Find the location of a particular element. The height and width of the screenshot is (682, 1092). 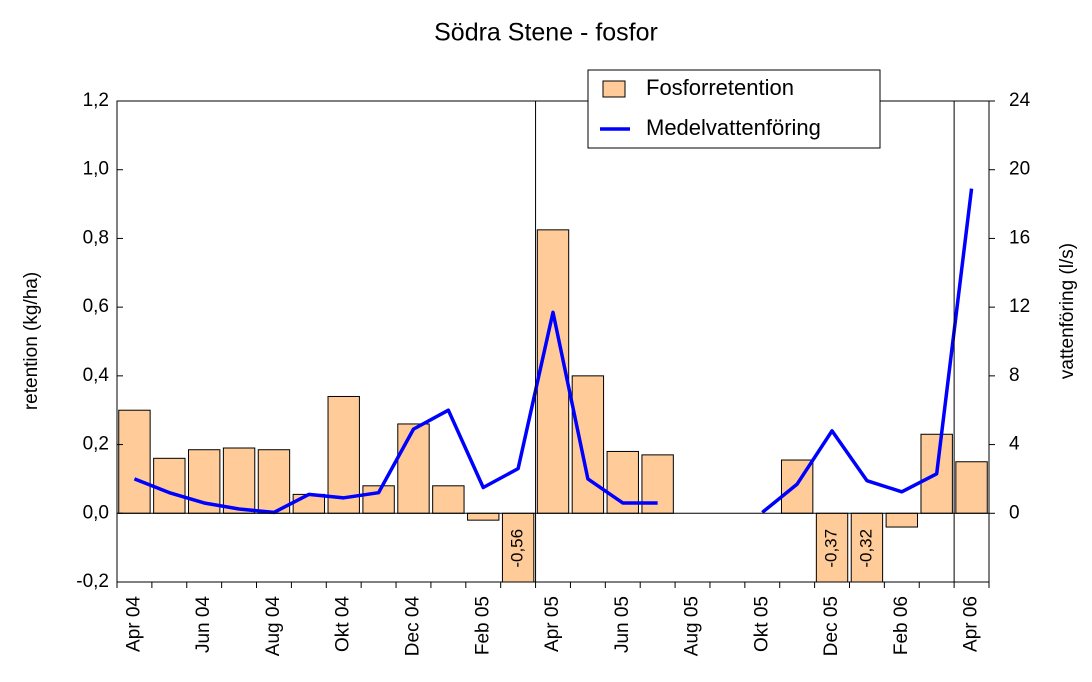

y-tick-label: 0,0 is located at coordinates (96, 512).